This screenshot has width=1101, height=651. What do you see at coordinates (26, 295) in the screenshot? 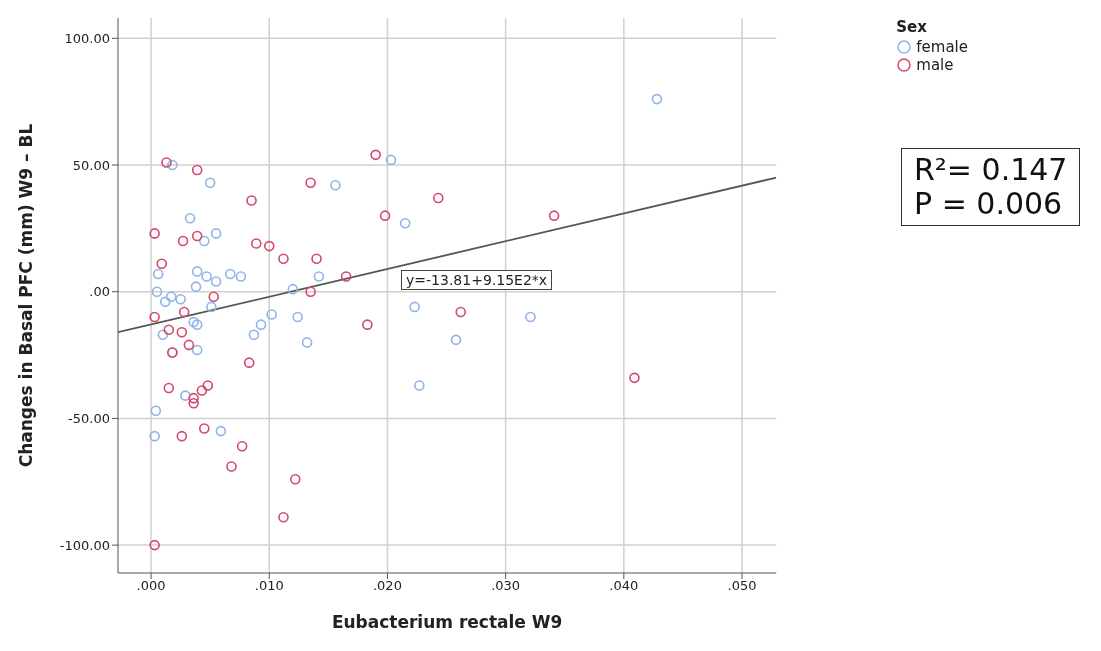
I see `y-axis-title: Changes in Basal PFC (mm) W9 – BL` at bounding box center [26, 295].